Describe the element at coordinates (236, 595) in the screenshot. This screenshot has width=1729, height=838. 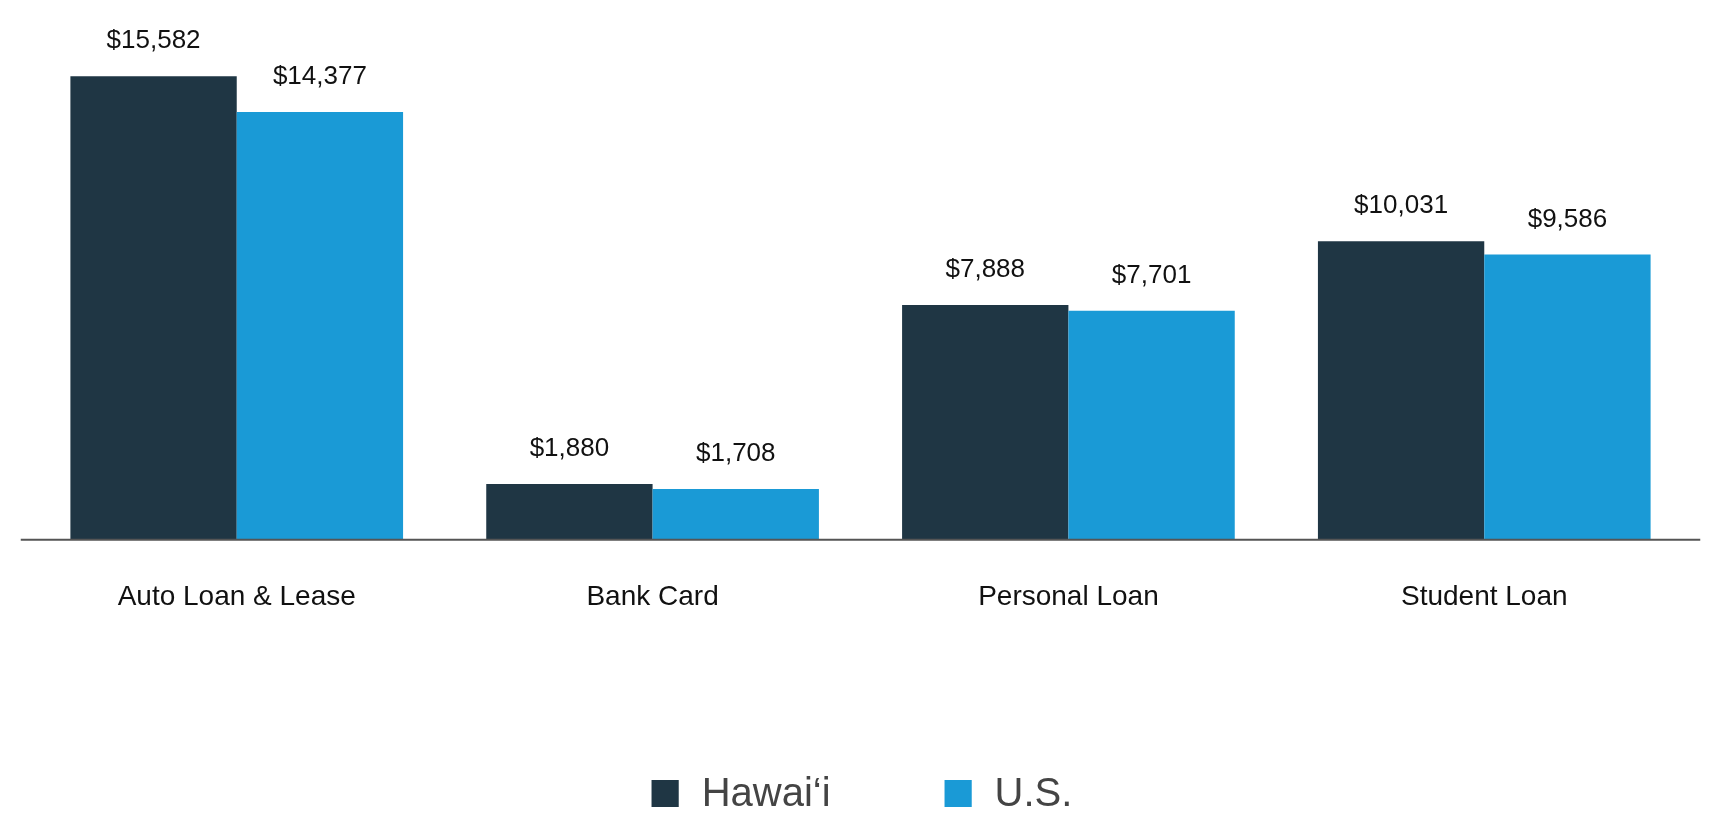
I see `x-tick-label: Auto Loan & Lease` at that location.